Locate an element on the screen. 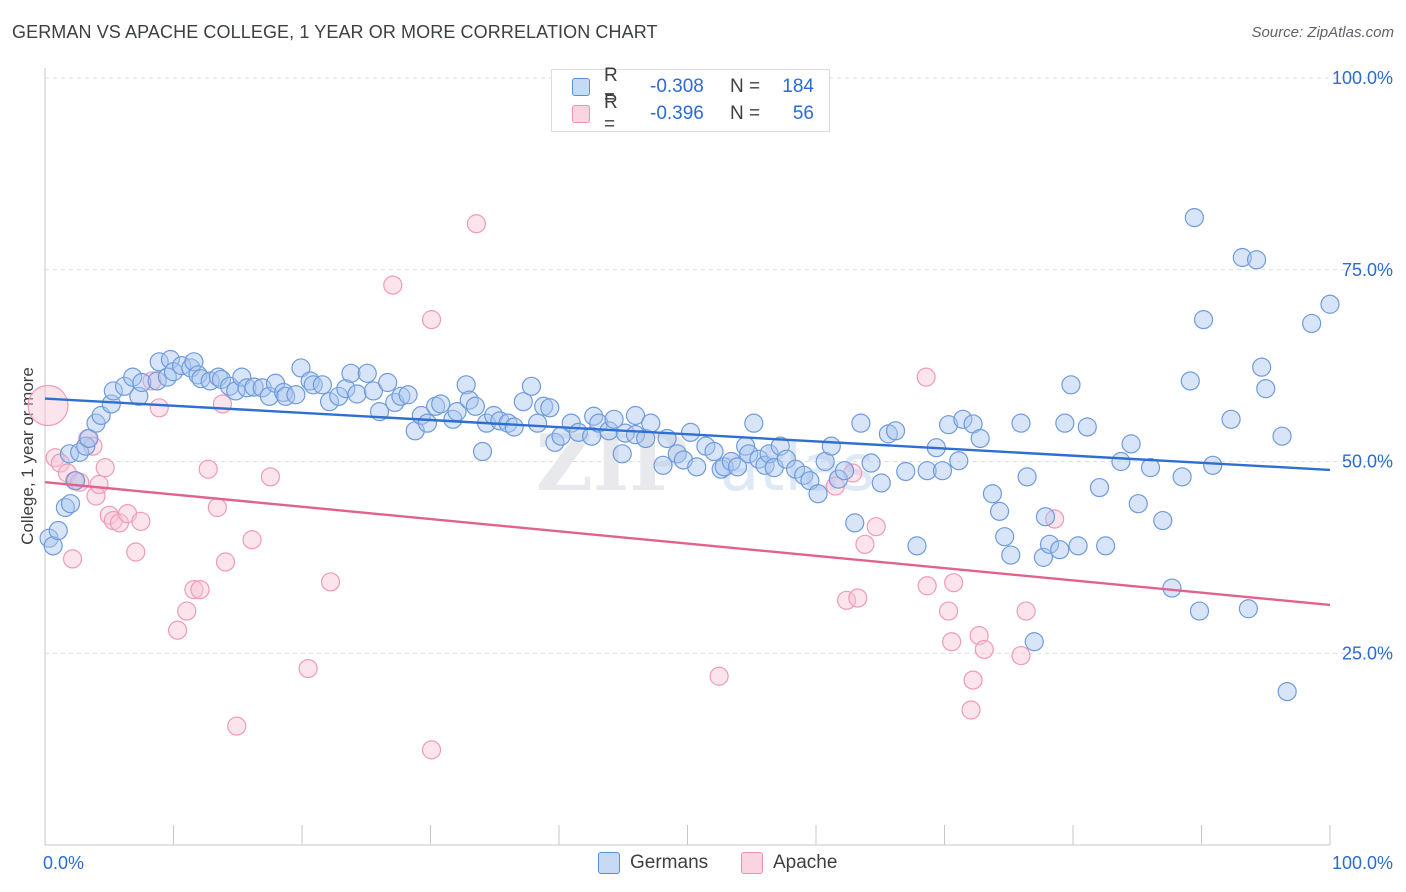 The image size is (1406, 892). series-legend: Germans Apache is located at coordinates (703, 864).